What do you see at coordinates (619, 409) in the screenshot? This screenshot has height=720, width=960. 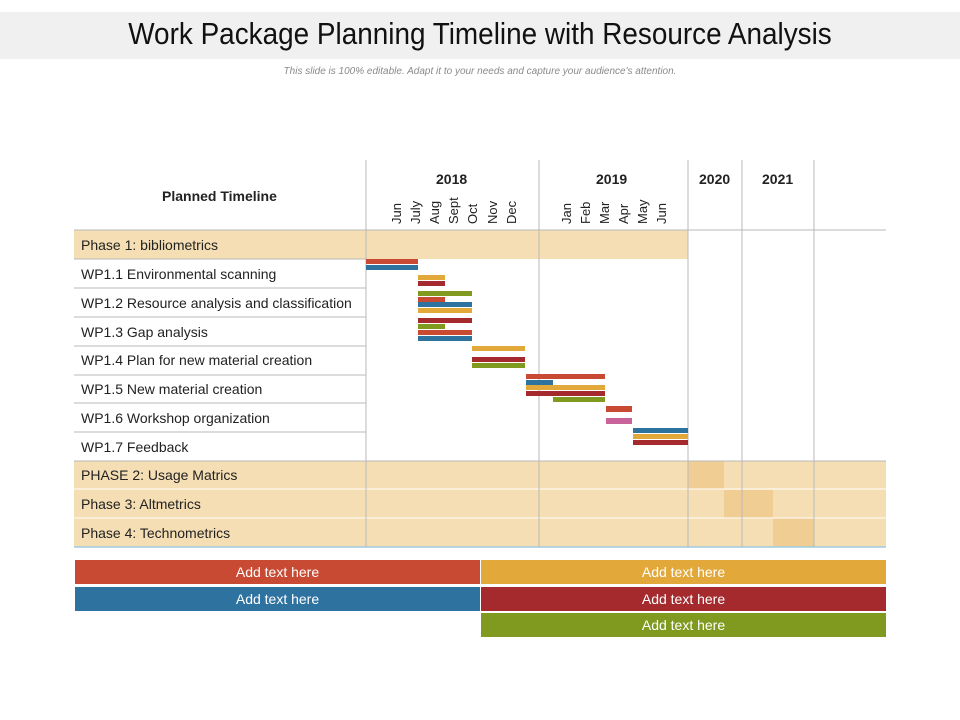 I see `bar-wp16-red` at bounding box center [619, 409].